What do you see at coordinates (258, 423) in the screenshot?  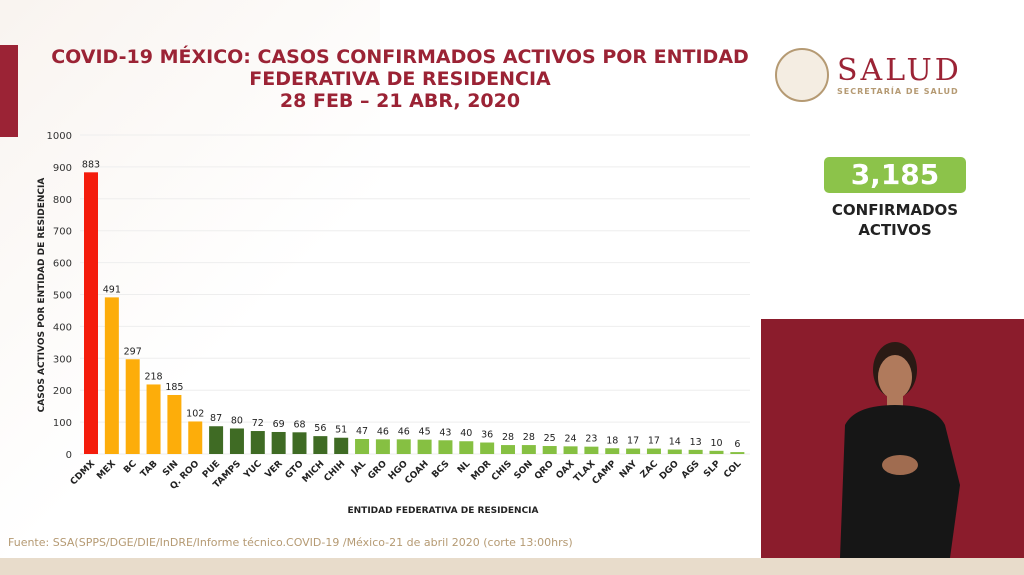 I see `data-label: 72` at bounding box center [258, 423].